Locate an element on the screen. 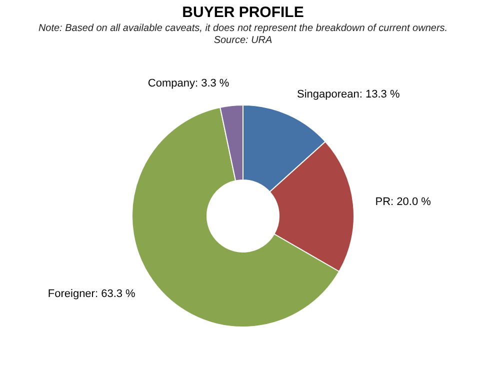 This screenshot has width=486, height=382. slice-label: PR: 20.0 % is located at coordinates (403, 202).